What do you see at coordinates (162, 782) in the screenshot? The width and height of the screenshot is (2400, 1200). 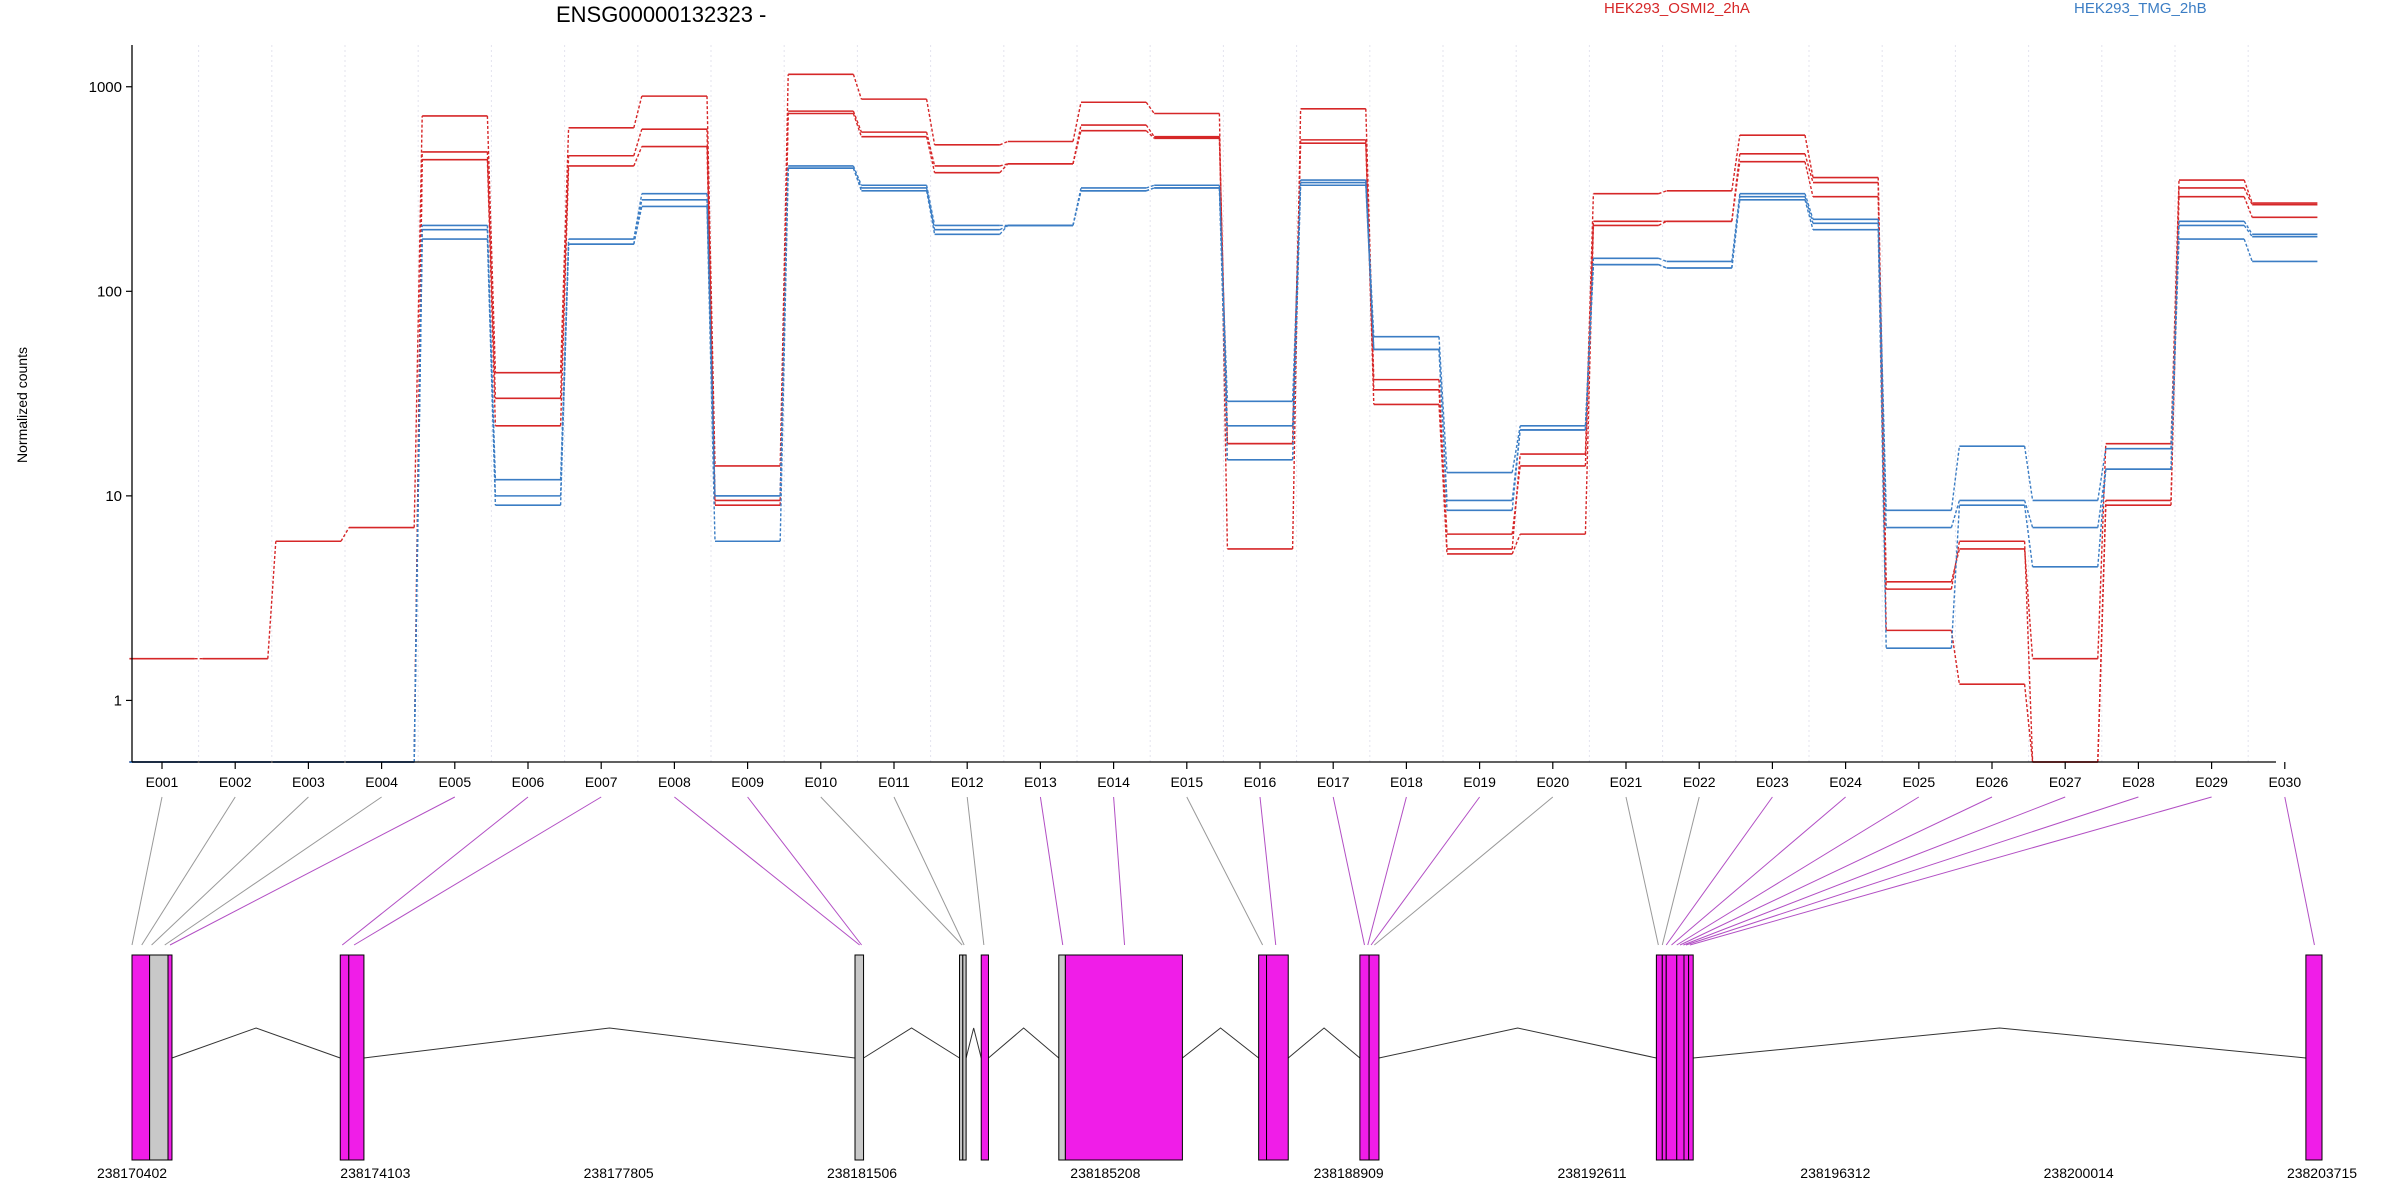 I see `x-tick-label-e001: E001` at bounding box center [162, 782].